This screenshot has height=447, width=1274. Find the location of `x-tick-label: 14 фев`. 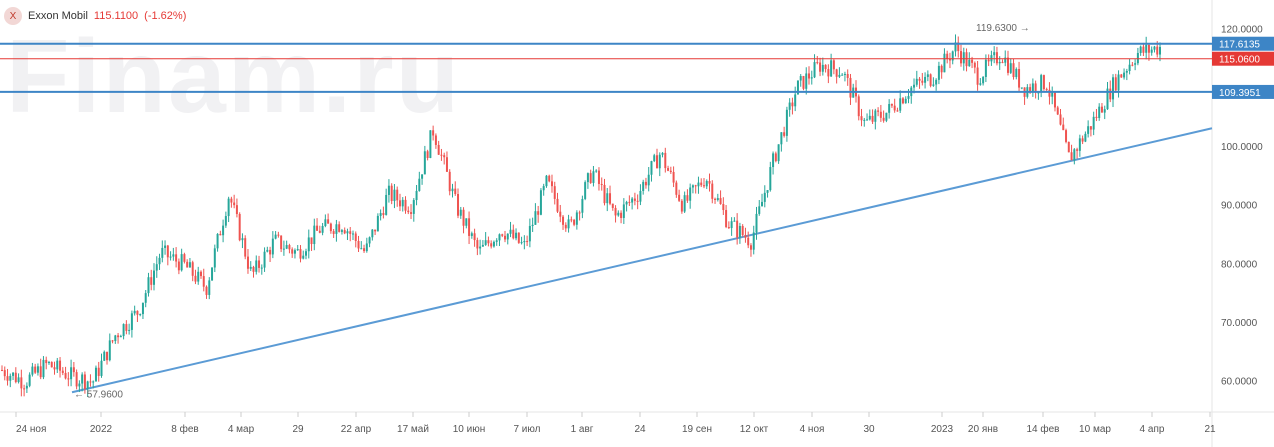

x-tick-label: 14 фев is located at coordinates (1042, 429).